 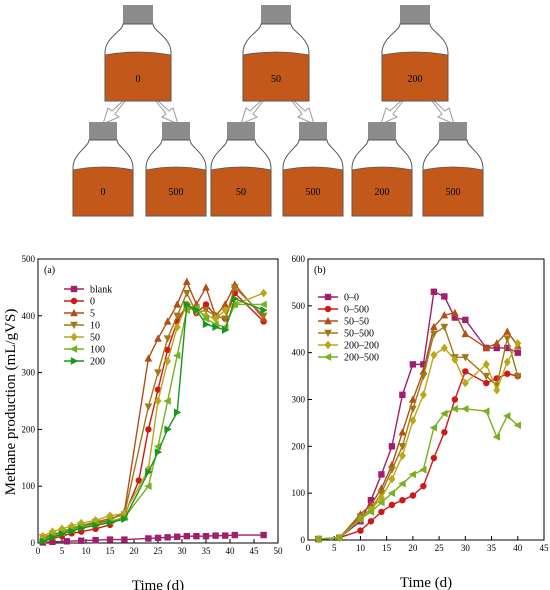 I want to click on y-tick-label: 0, so click(x=33, y=543).